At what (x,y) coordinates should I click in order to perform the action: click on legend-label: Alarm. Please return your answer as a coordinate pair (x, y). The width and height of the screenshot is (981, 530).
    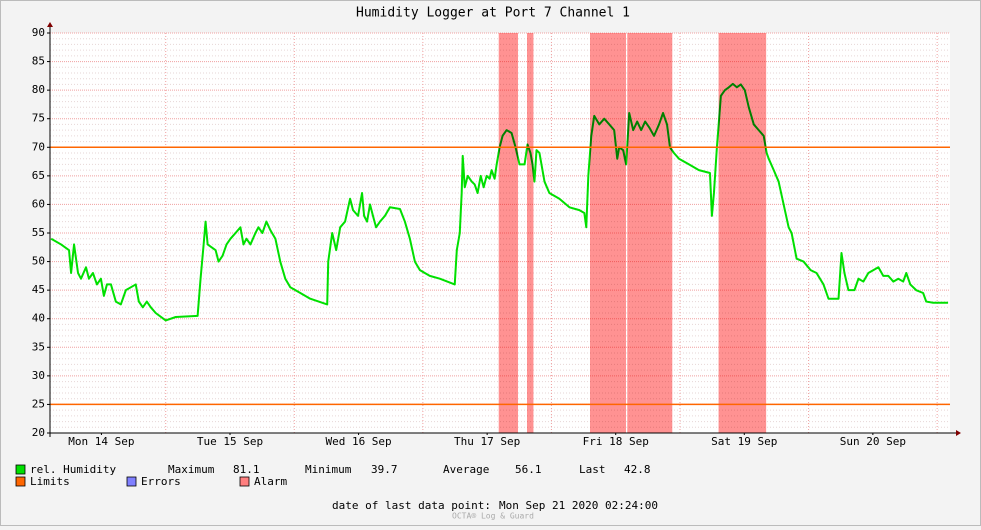
    Looking at the image, I should click on (270, 481).